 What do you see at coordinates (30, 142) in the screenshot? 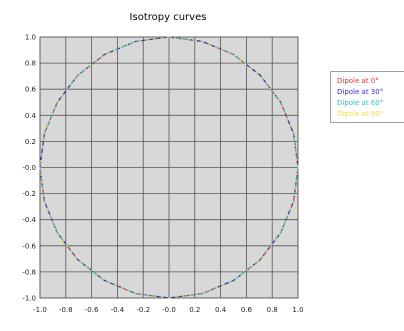
I see `y-tick-label: 0.2` at bounding box center [30, 142].